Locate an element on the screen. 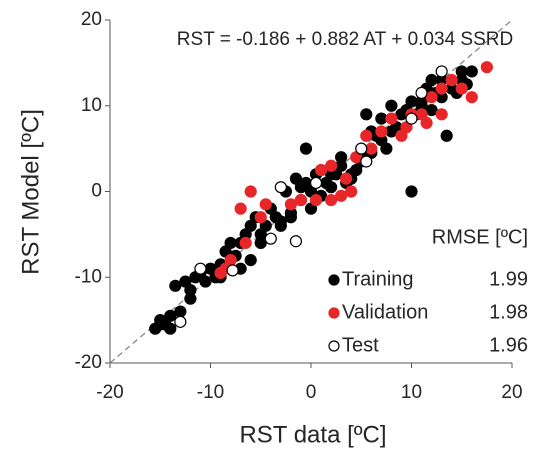 This screenshot has width=556, height=455. legend-rmse: 1.99 is located at coordinates (508, 279).